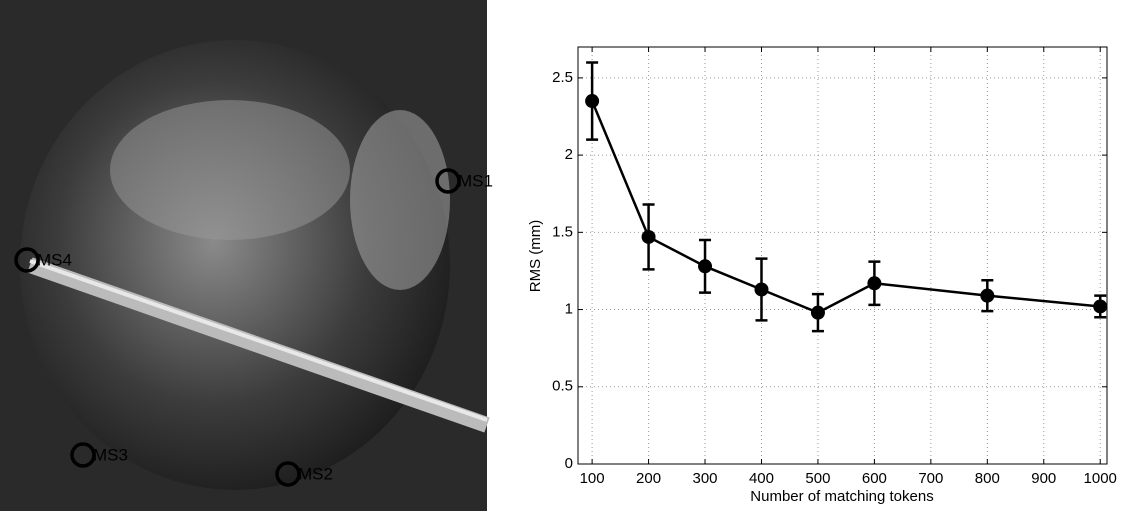 The image size is (1123, 516). What do you see at coordinates (562, 386) in the screenshot?
I see `y-tick-label: 0.5` at bounding box center [562, 386].